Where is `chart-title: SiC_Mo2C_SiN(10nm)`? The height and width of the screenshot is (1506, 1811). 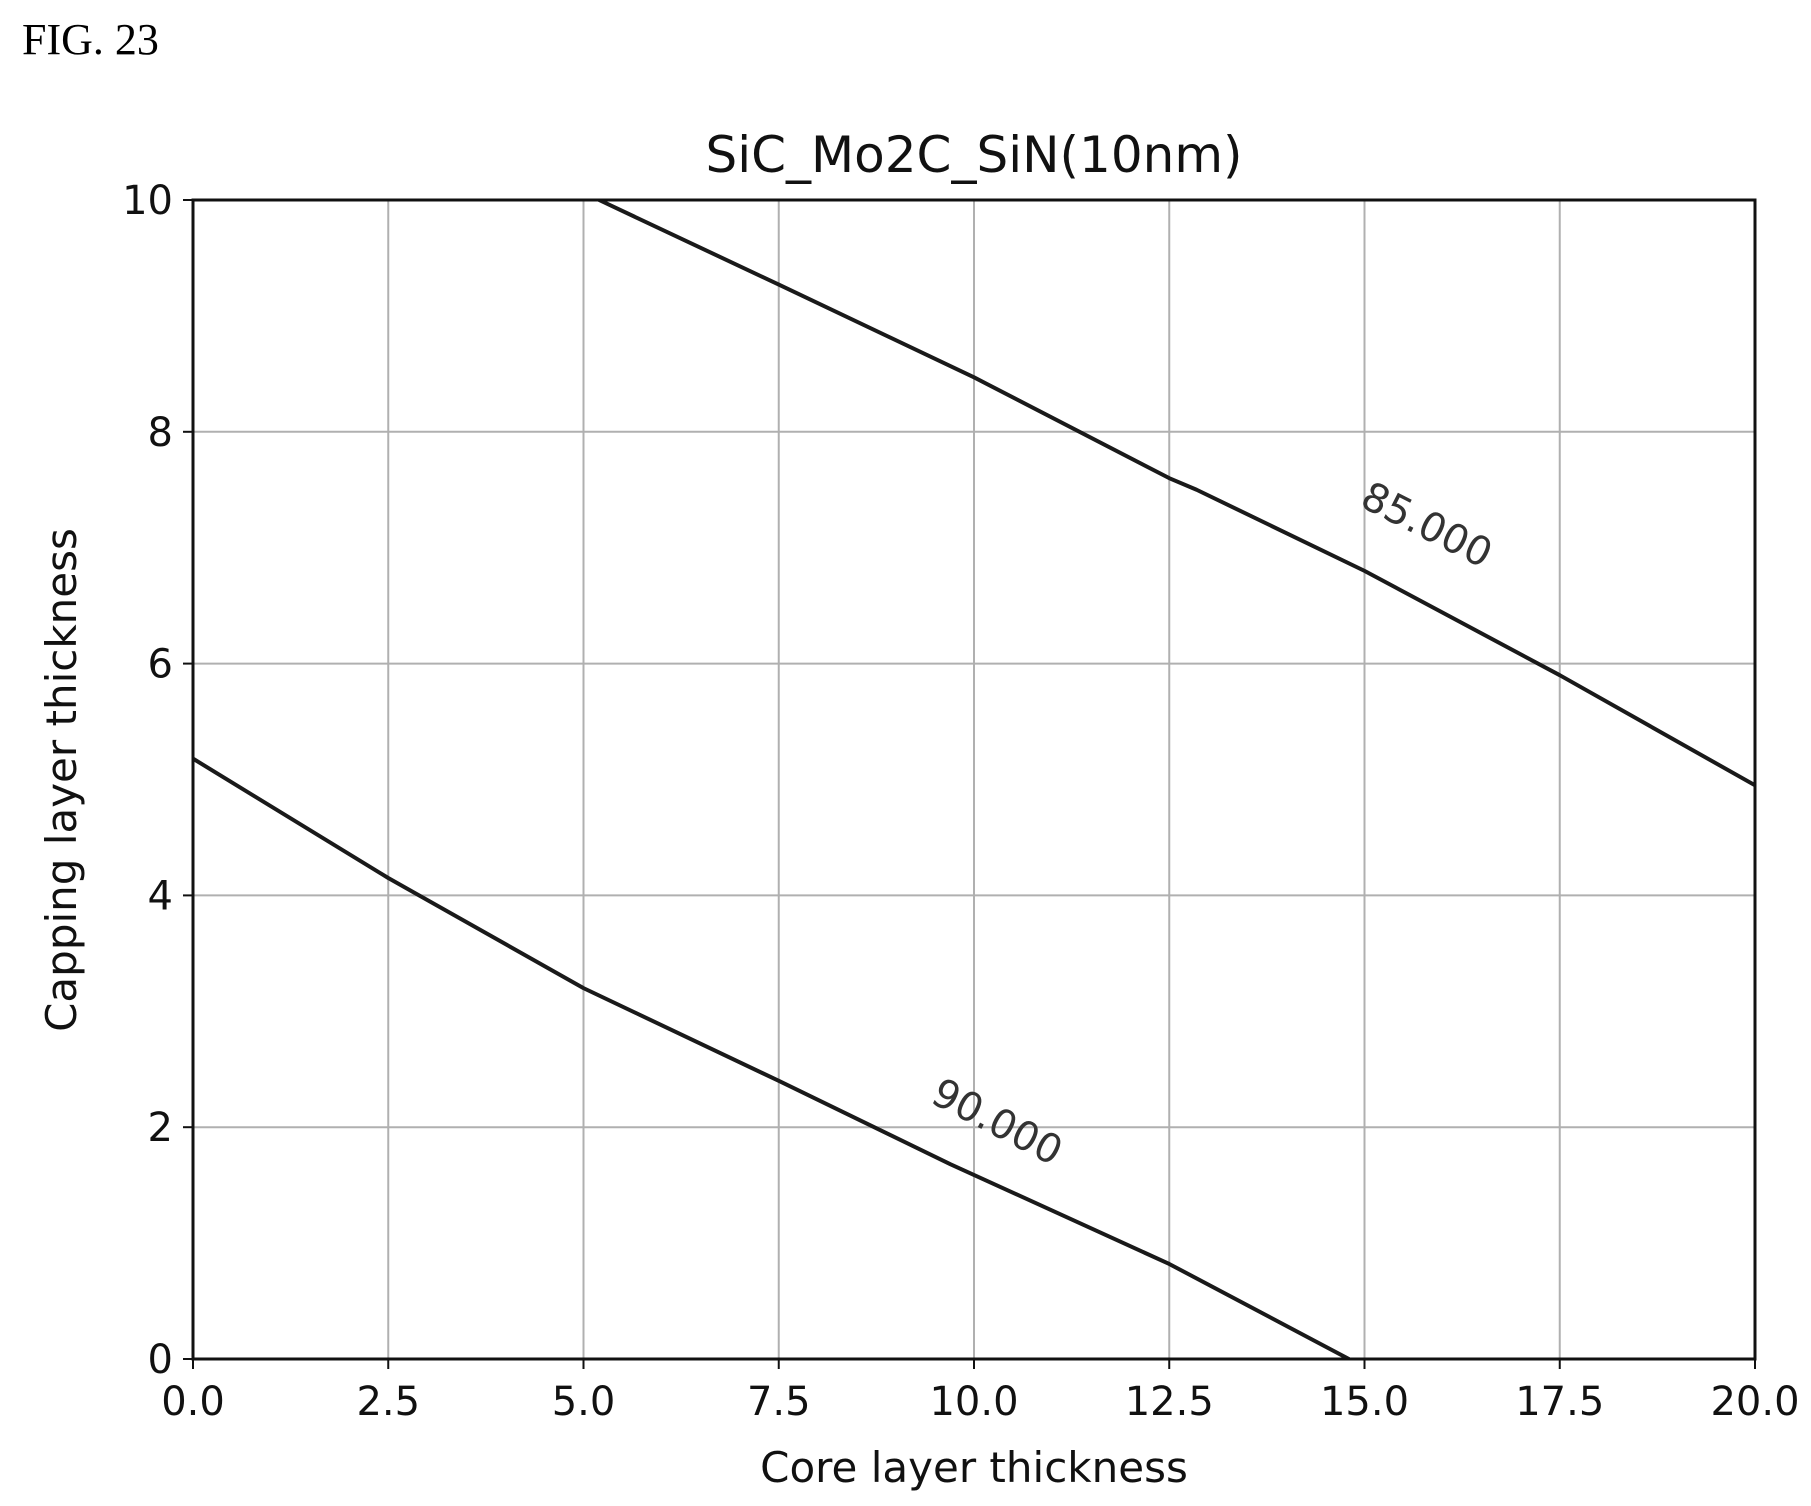 chart-title: SiC_Mo2C_SiN(10nm) is located at coordinates (973, 155).